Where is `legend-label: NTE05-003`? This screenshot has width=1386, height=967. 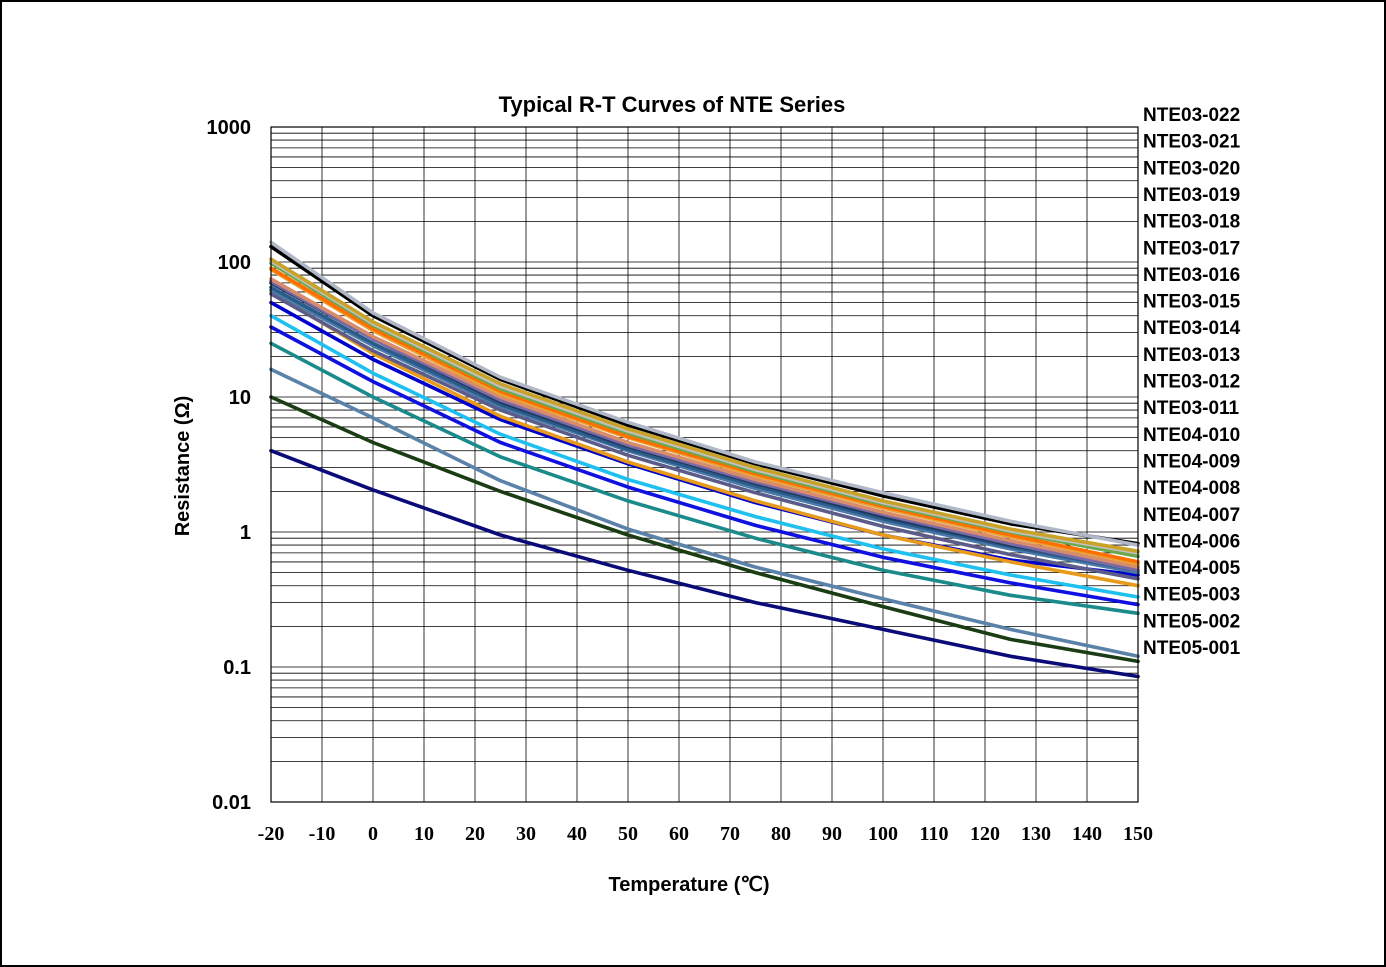
legend-label: NTE05-003 is located at coordinates (1191, 595).